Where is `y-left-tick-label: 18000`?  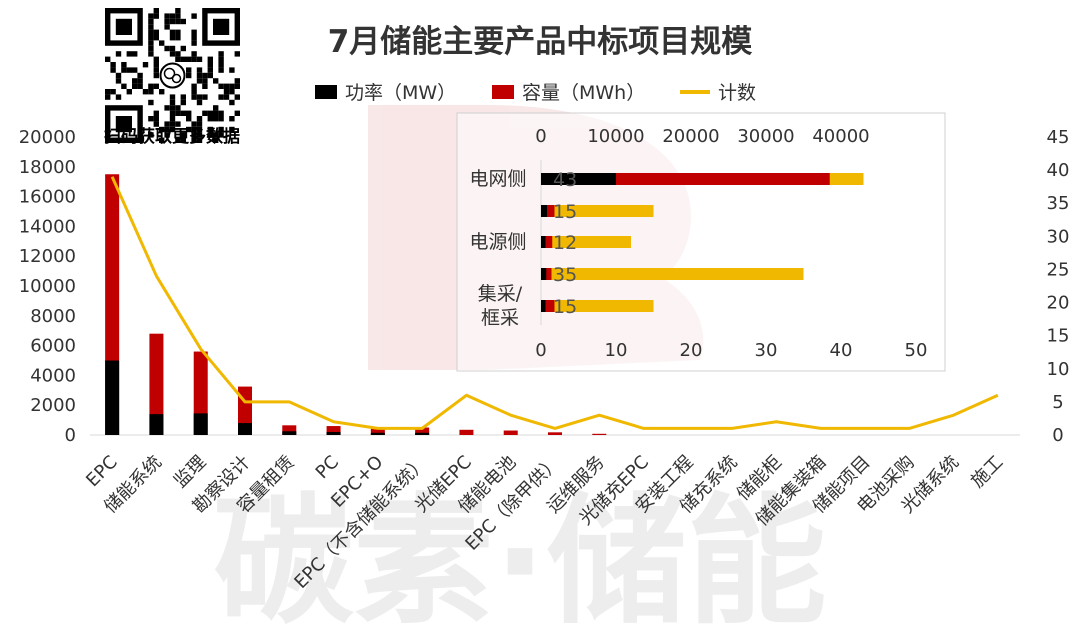 y-left-tick-label: 18000 is located at coordinates (47, 167).